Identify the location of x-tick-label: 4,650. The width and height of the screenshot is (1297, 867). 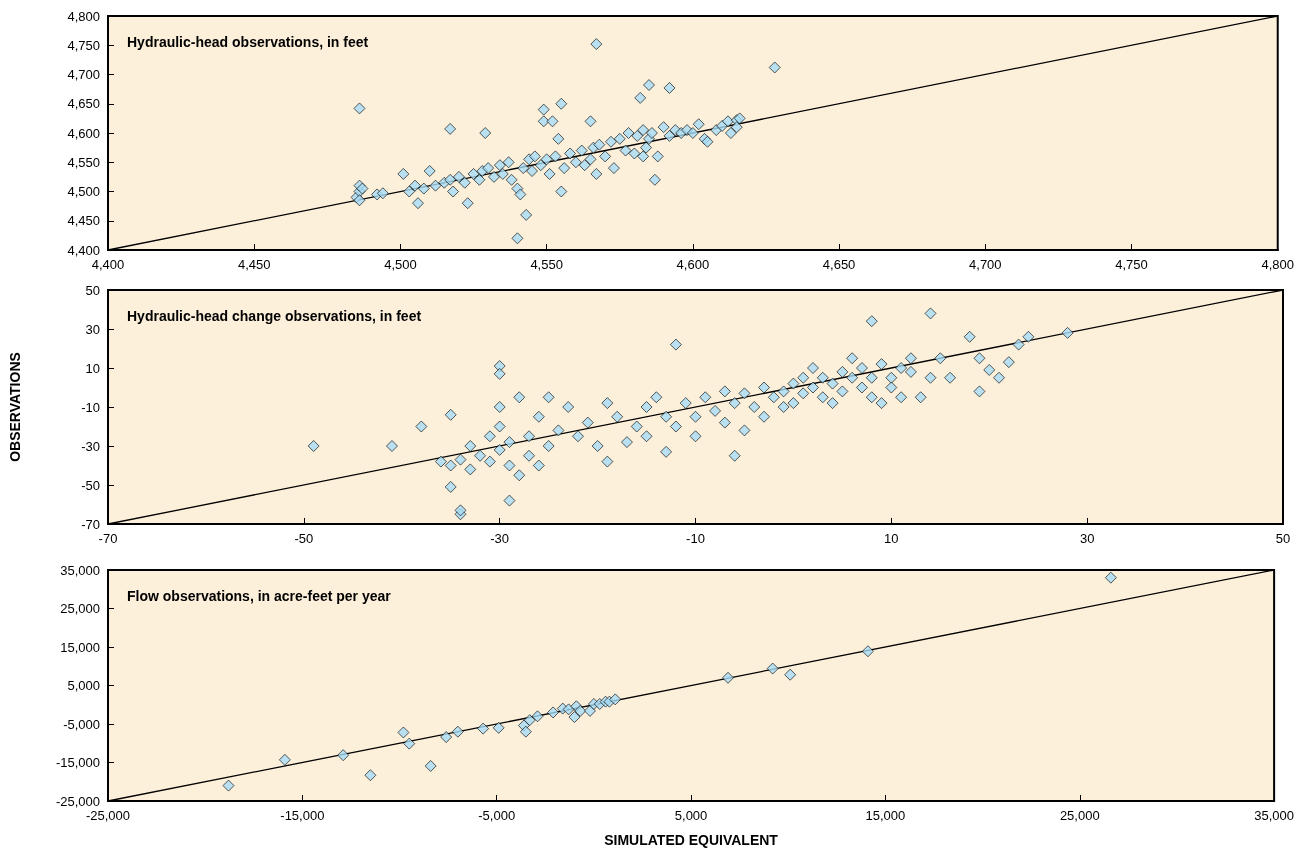
(839, 264).